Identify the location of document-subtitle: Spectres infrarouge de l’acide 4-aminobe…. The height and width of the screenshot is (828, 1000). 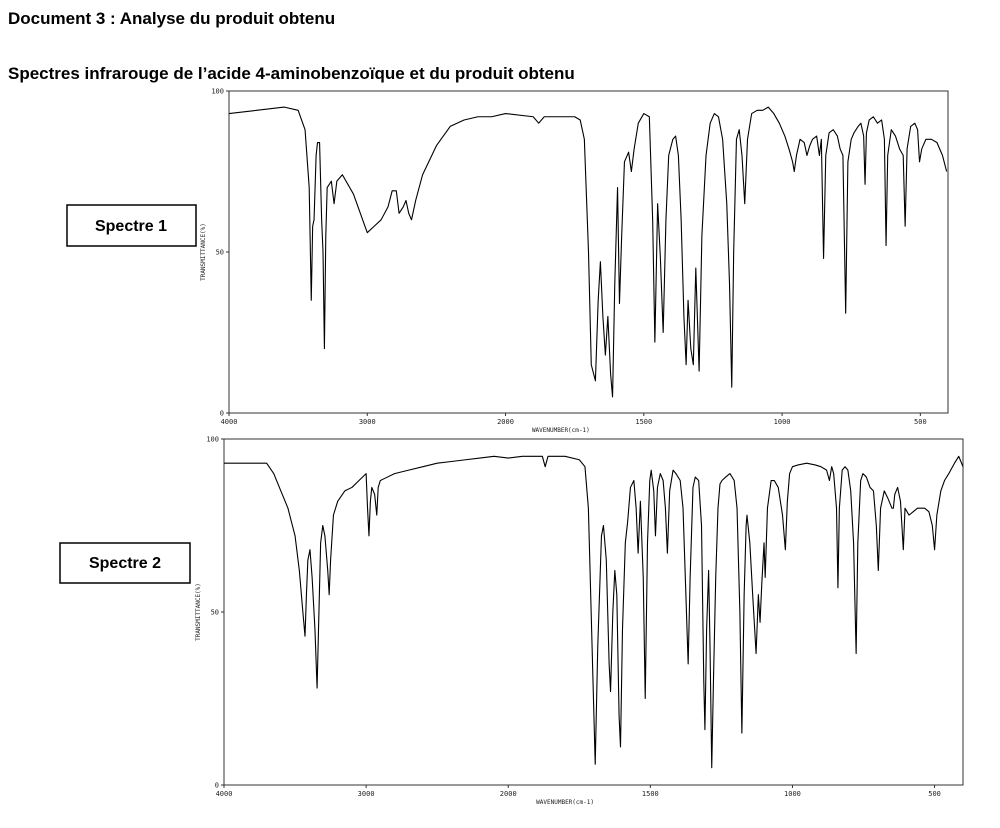
(291, 73).